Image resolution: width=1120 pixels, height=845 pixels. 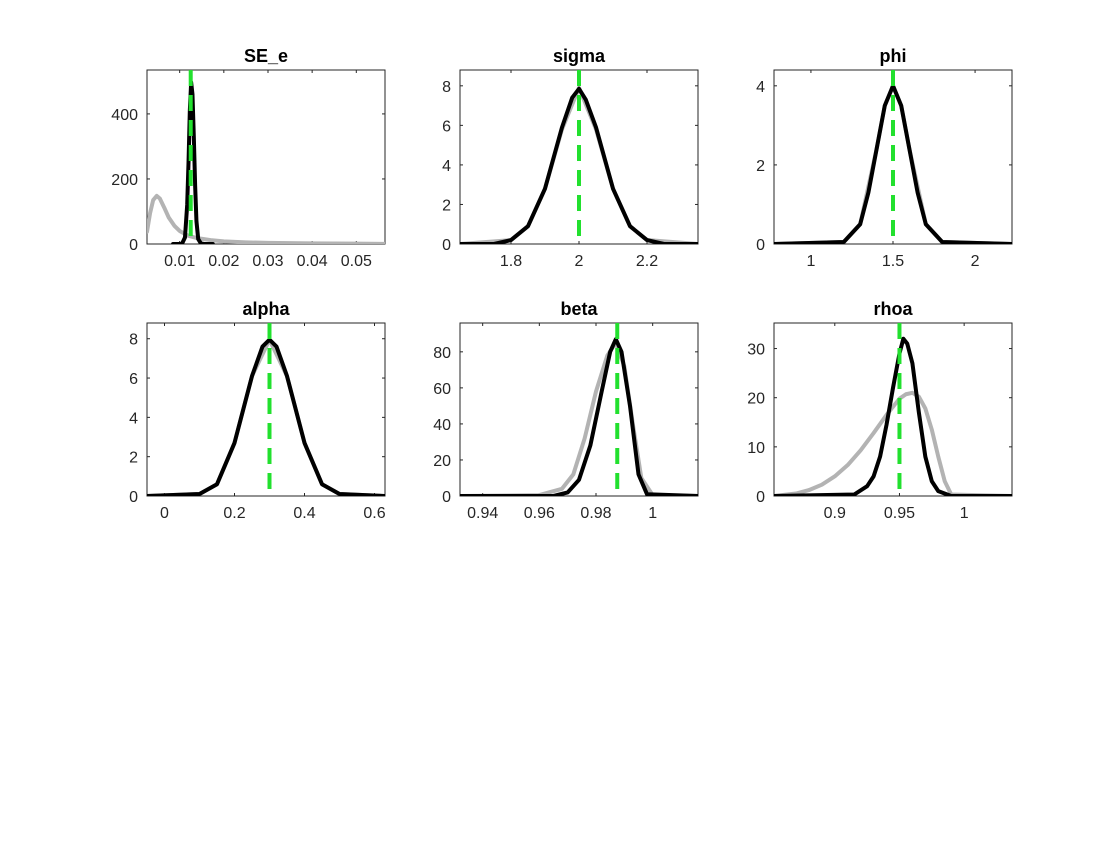 I want to click on x-tick-label: 1.8, so click(x=511, y=261).